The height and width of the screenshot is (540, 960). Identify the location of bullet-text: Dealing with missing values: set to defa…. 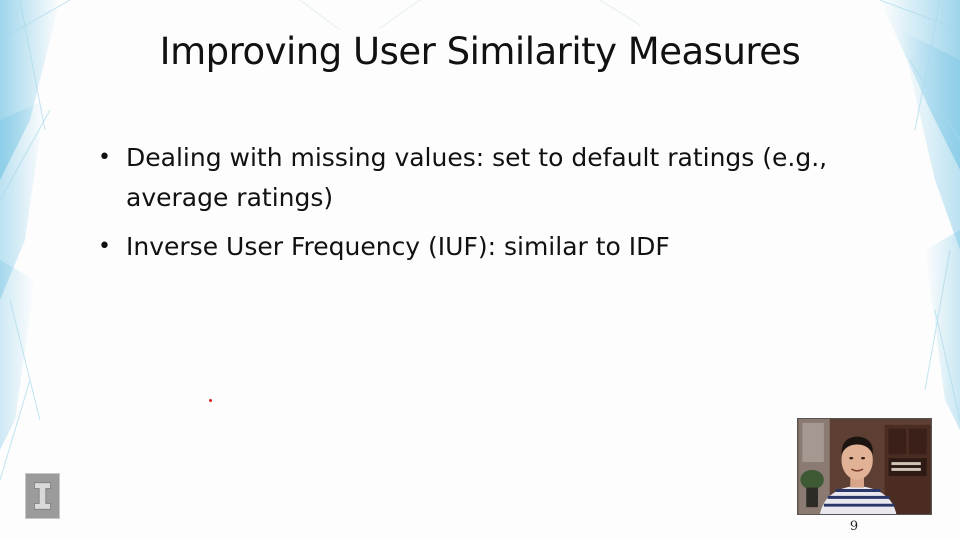
(477, 177).